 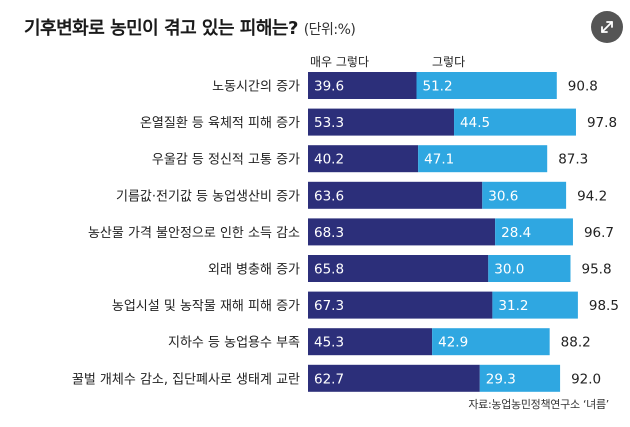 What do you see at coordinates (573, 160) in the screenshot?
I see `total-label: 87.3` at bounding box center [573, 160].